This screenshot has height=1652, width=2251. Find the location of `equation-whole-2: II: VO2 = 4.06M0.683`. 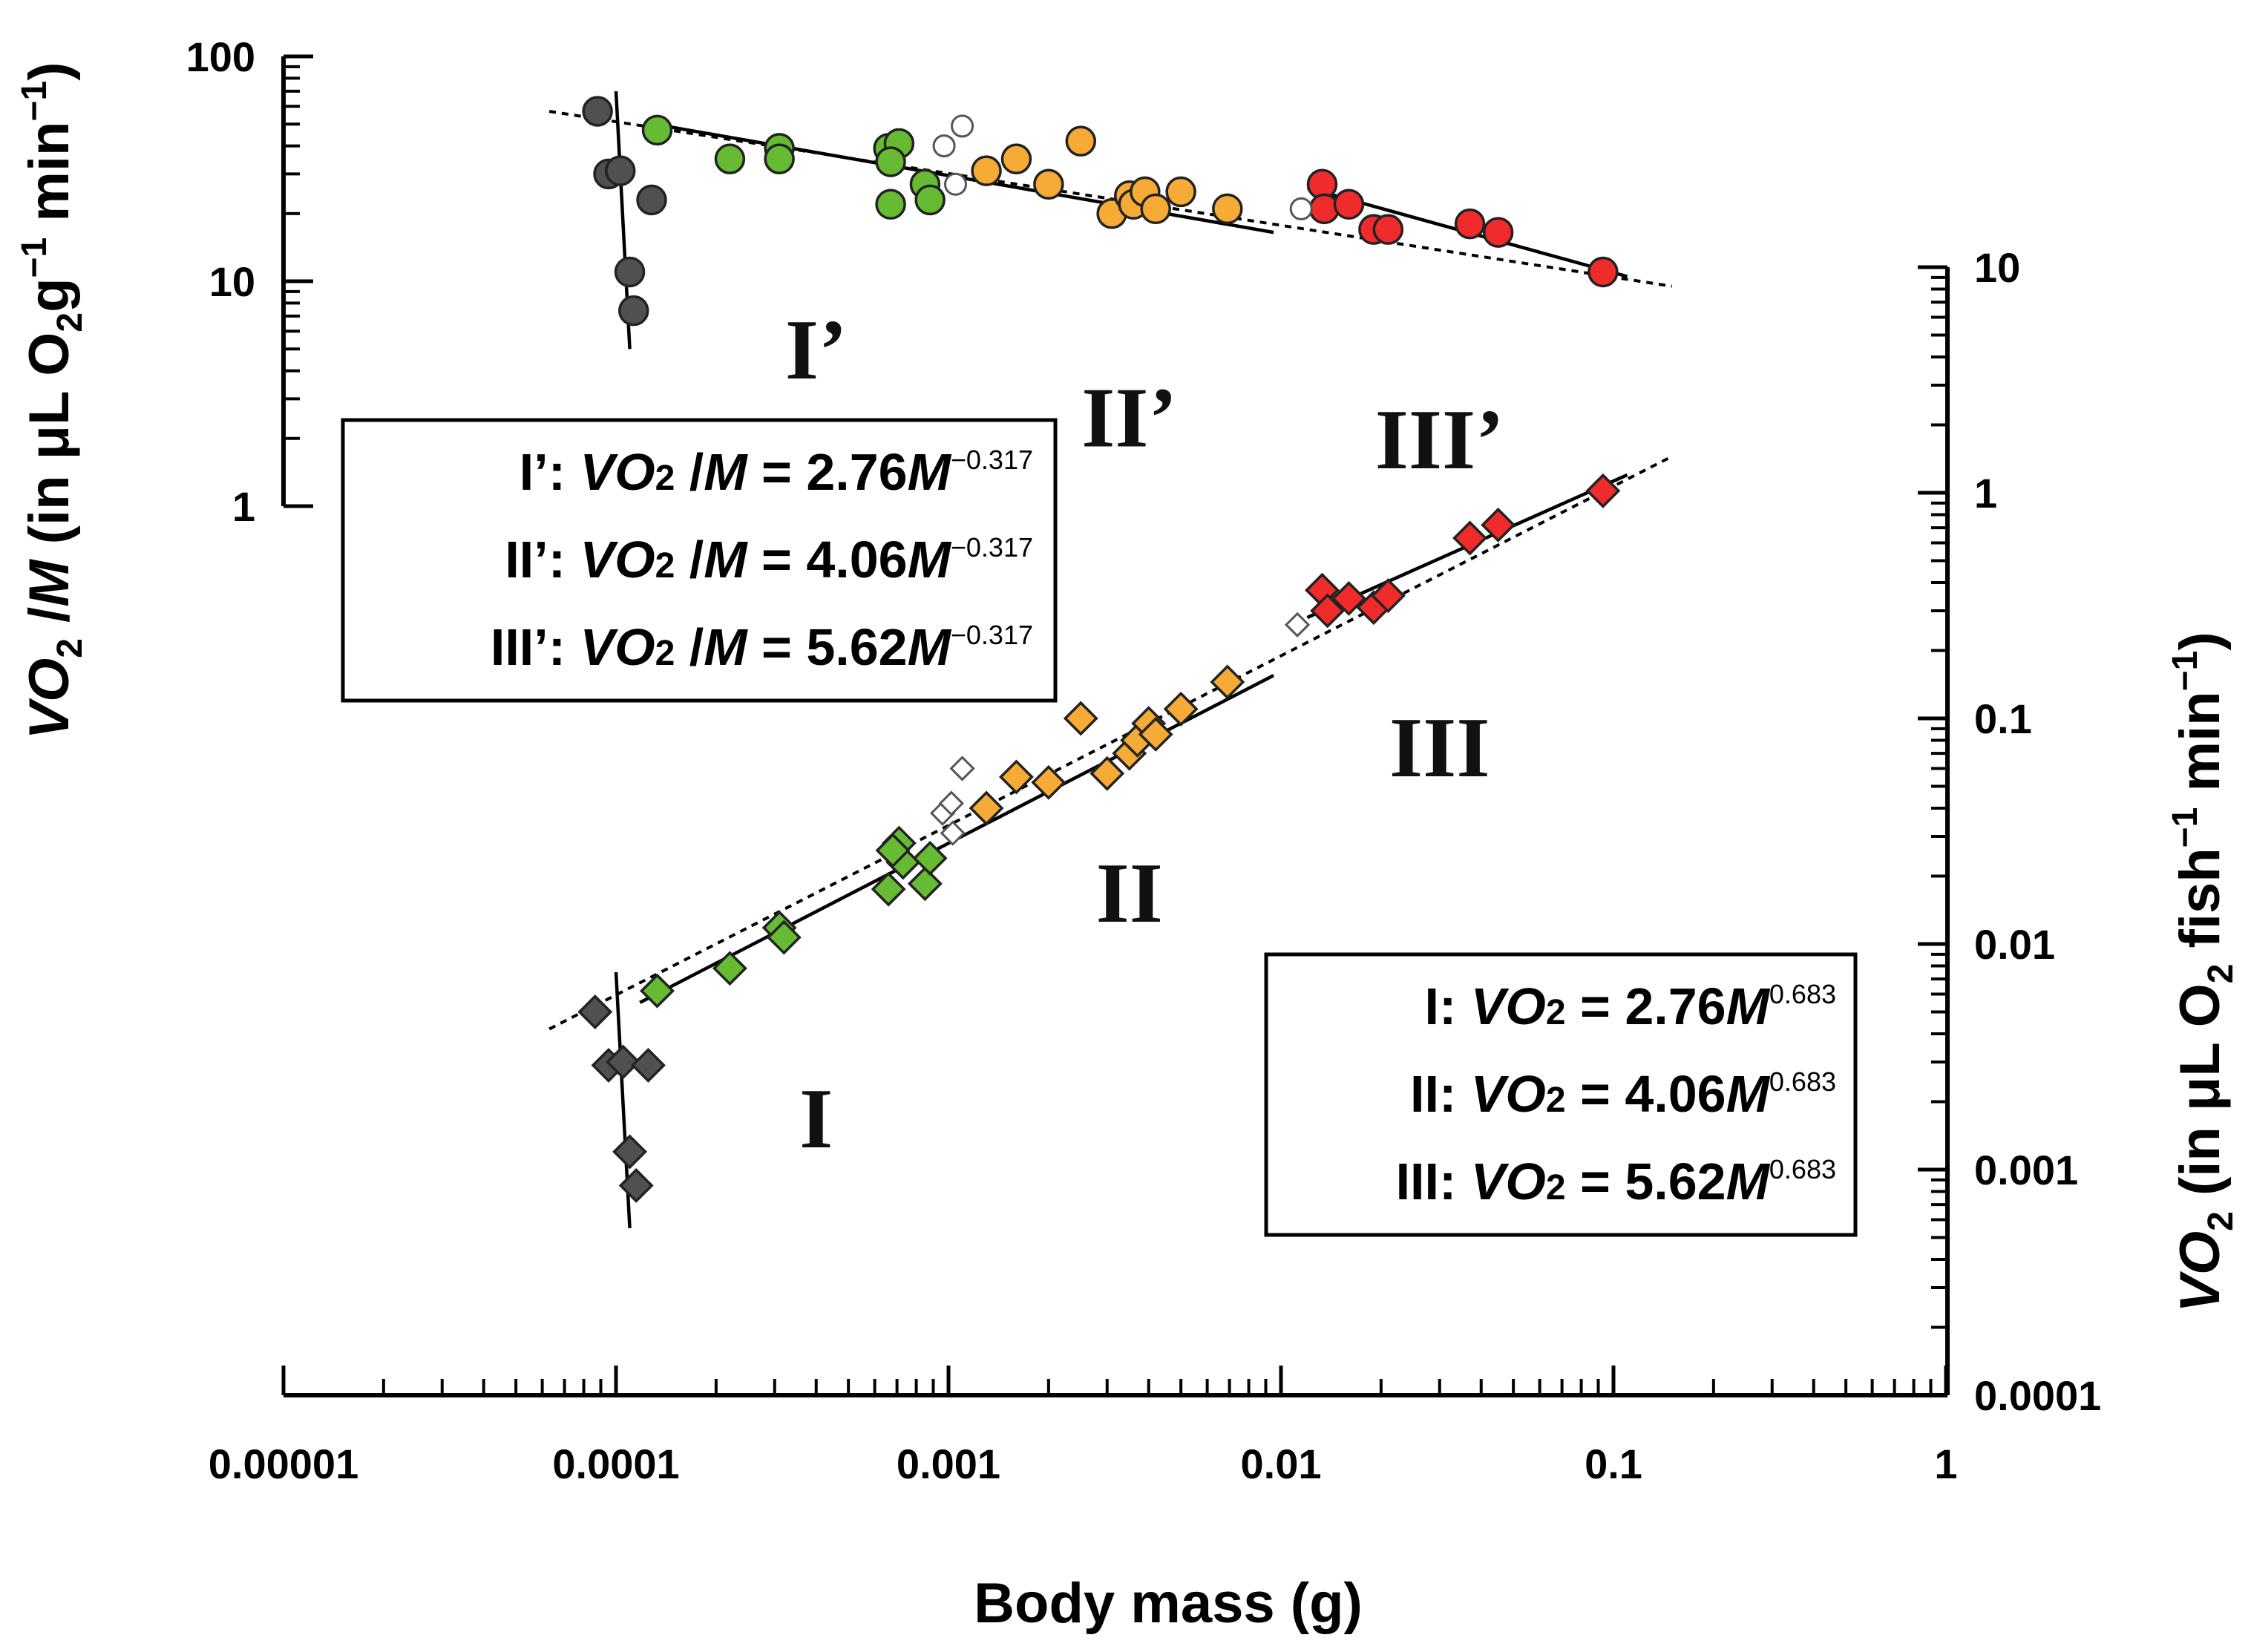

equation-whole-2: II: VO2 = 4.06M0.683 is located at coordinates (1623, 1094).